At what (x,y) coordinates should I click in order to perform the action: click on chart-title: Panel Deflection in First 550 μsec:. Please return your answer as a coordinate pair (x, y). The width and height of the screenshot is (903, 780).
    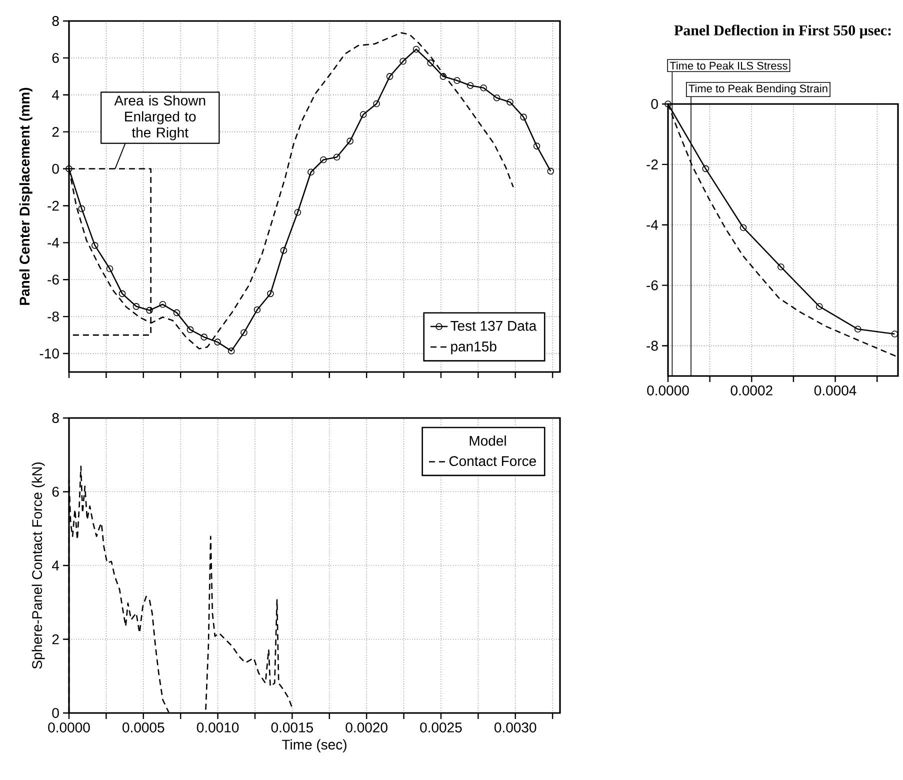
    Looking at the image, I should click on (782, 31).